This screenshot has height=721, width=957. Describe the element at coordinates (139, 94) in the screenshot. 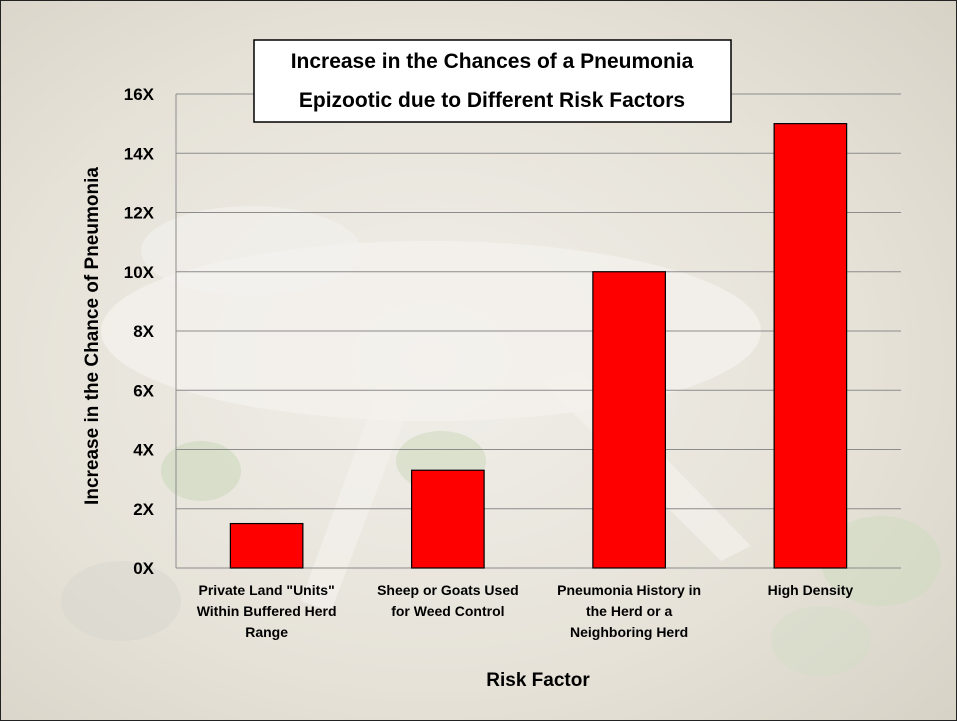

I see `y-tick-label: 16X` at that location.